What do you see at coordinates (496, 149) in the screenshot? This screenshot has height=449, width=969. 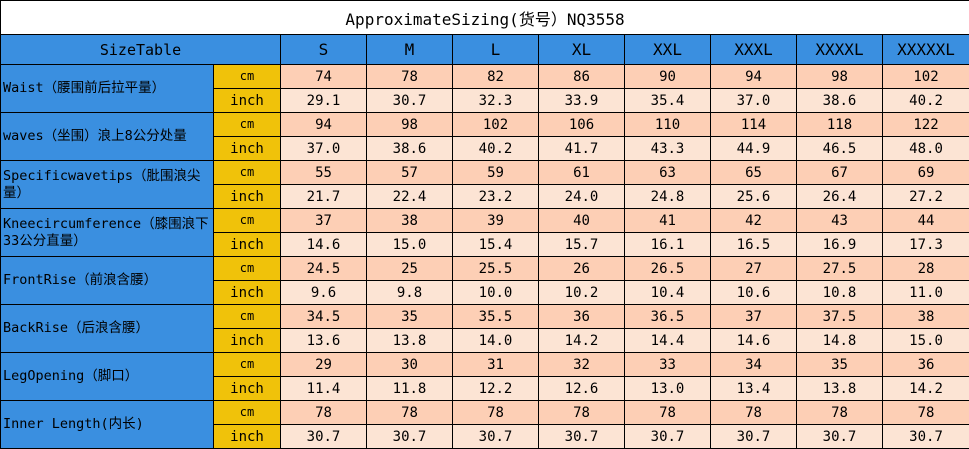 I see `value-cell: 40.2` at bounding box center [496, 149].